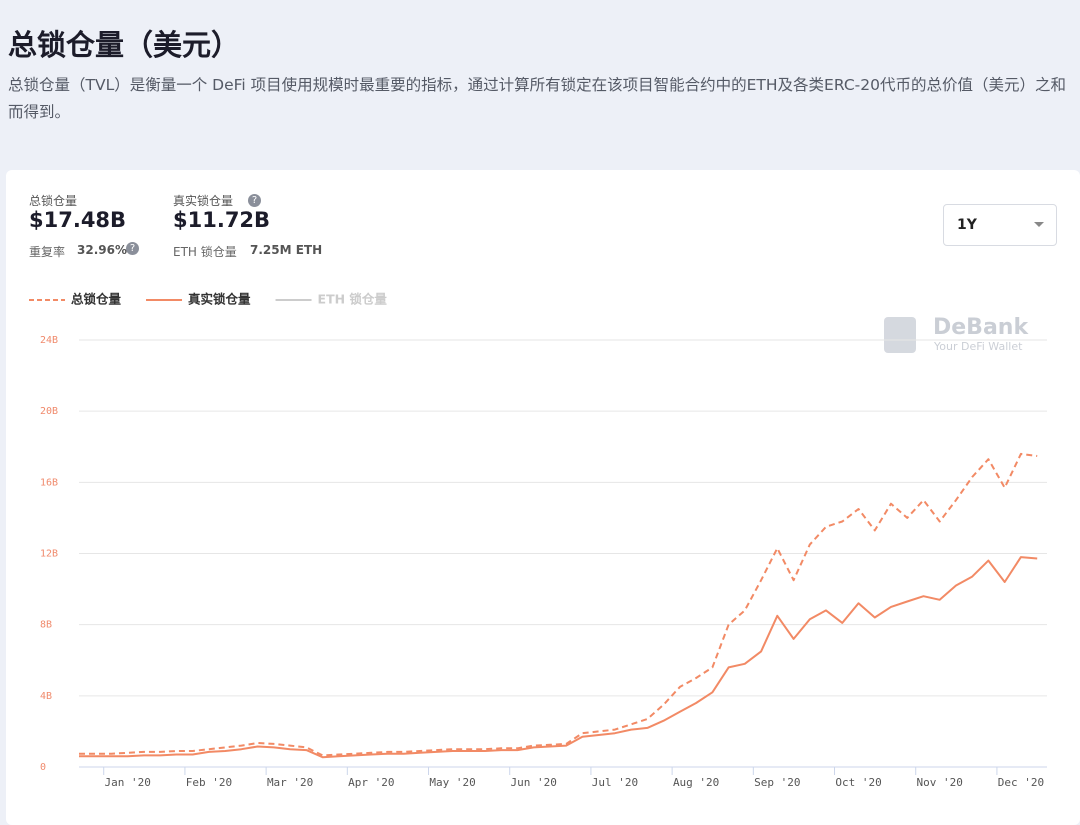 The image size is (1080, 825). What do you see at coordinates (900, 335) in the screenshot?
I see `watermark-logo` at bounding box center [900, 335].